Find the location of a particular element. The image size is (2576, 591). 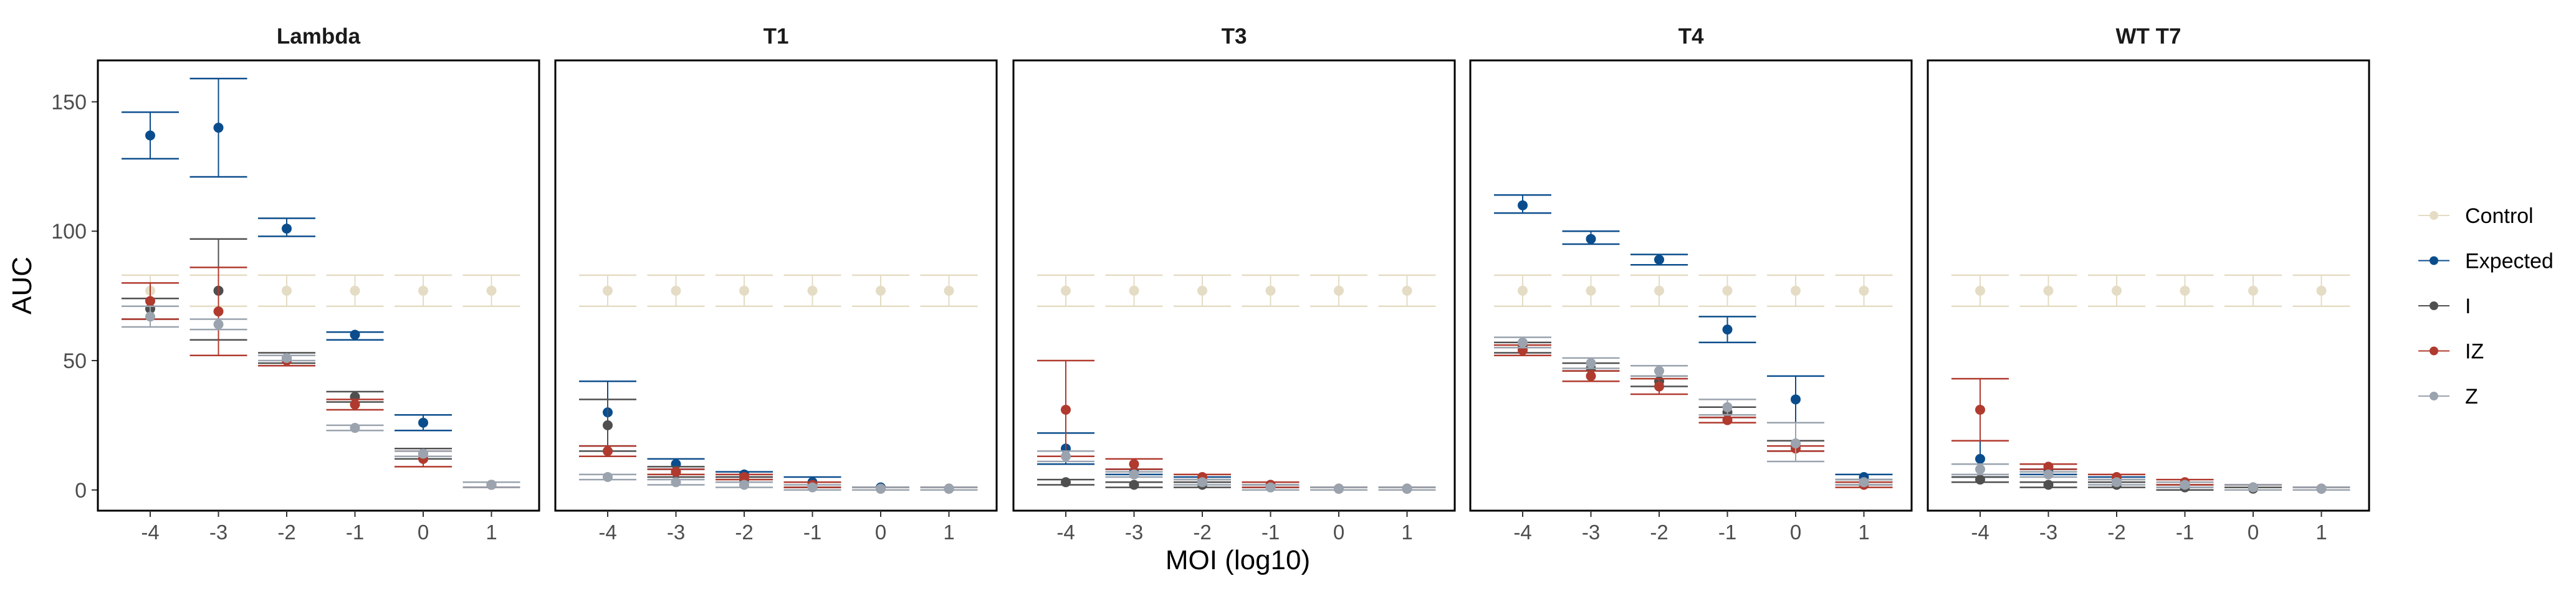

panel-title: T4 is located at coordinates (1691, 36).